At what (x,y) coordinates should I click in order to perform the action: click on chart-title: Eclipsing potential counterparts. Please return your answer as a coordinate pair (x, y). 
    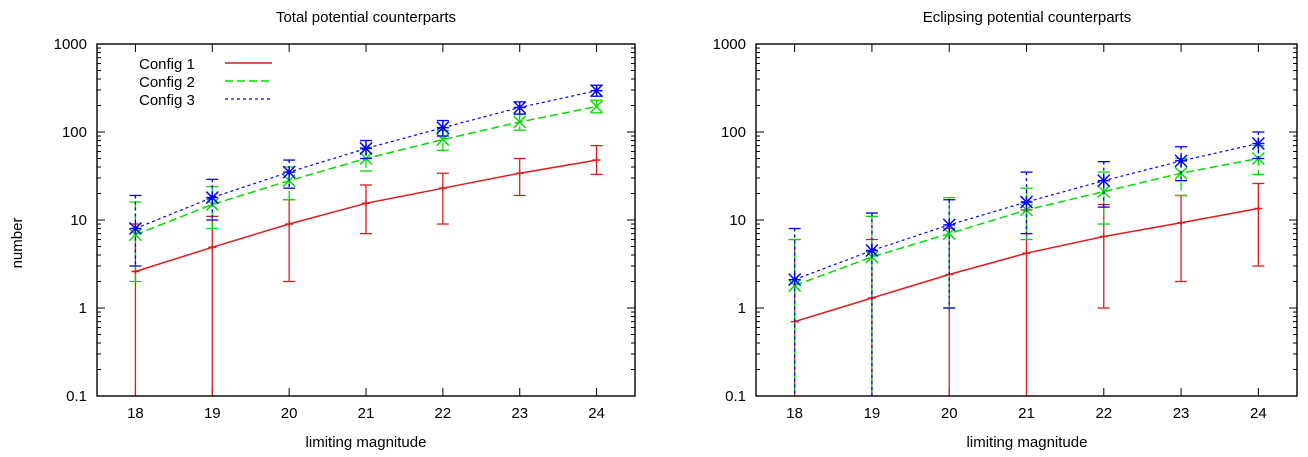
    Looking at the image, I should click on (1027, 17).